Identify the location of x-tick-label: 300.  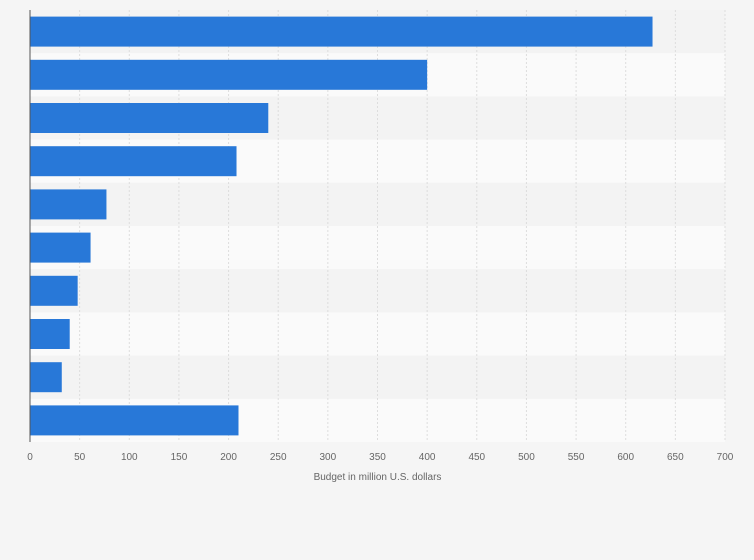
(328, 457).